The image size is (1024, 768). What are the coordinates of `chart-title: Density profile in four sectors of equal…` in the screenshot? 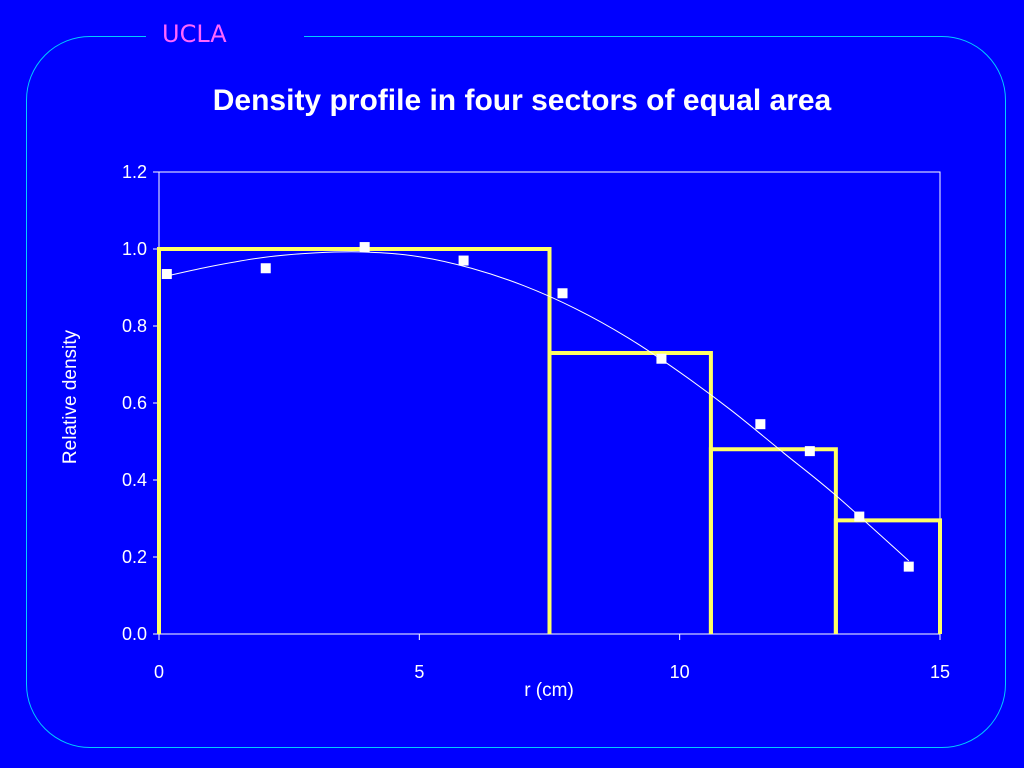 It's located at (522, 100).